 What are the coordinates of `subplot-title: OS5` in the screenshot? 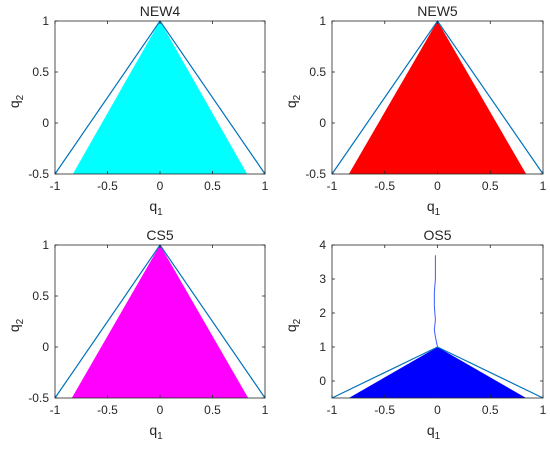 It's located at (437, 235).